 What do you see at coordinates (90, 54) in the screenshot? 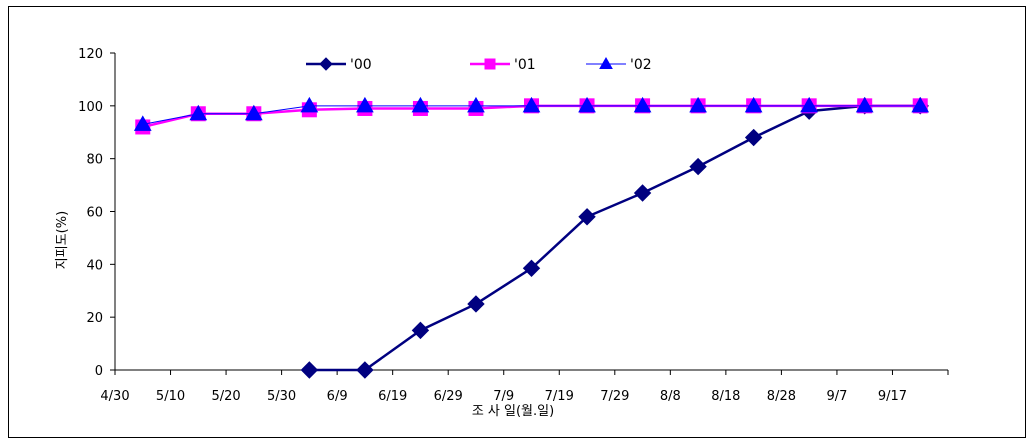
I see `y-tick-label: 120` at bounding box center [90, 54].